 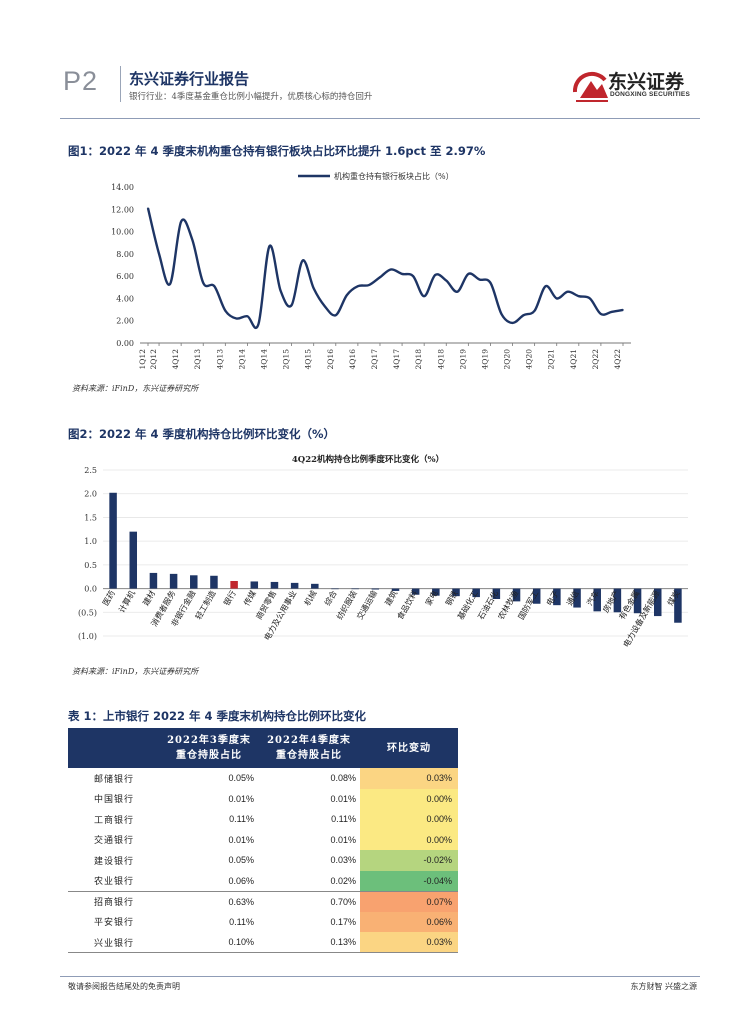 I want to click on x-tick-label: 2Q12, so click(x=153, y=359).